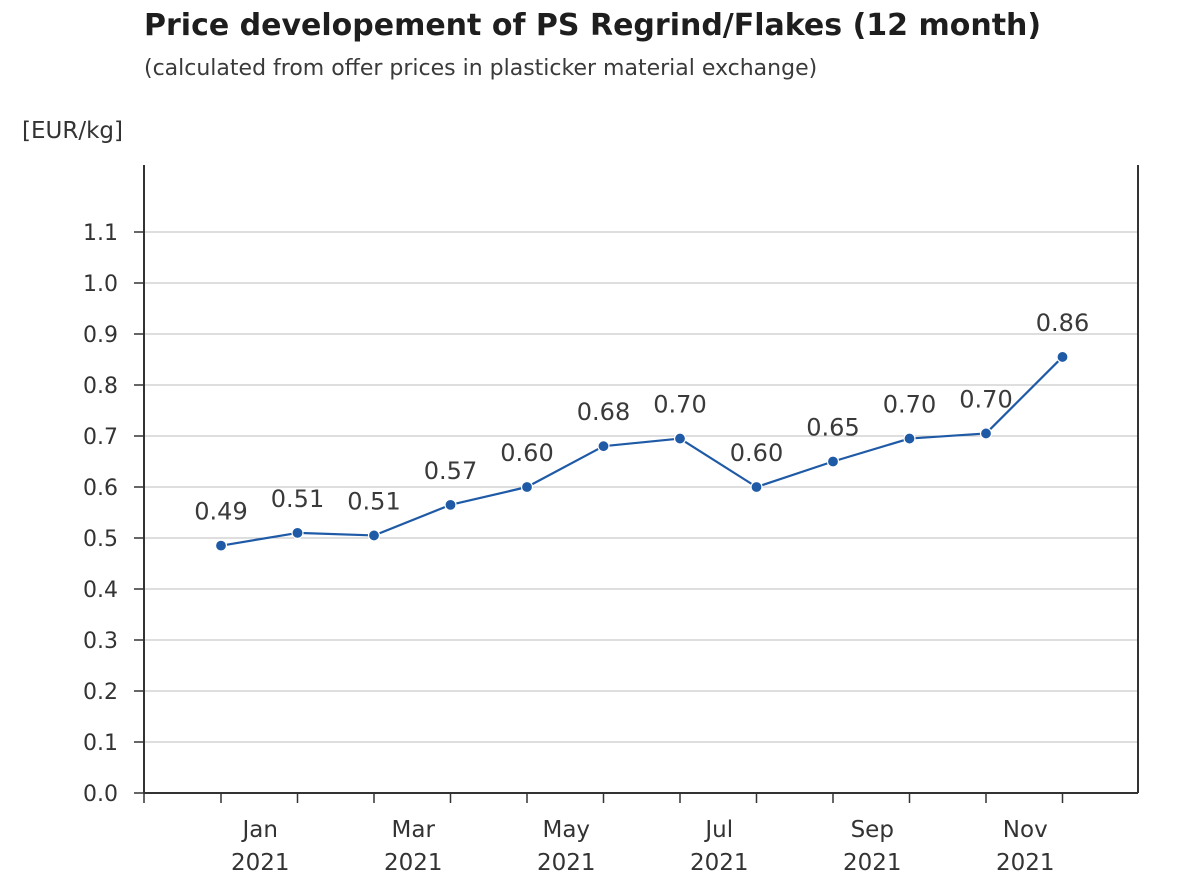 This screenshot has width=1196, height=886. I want to click on y-tick-label-0.1: 0.1, so click(100, 743).